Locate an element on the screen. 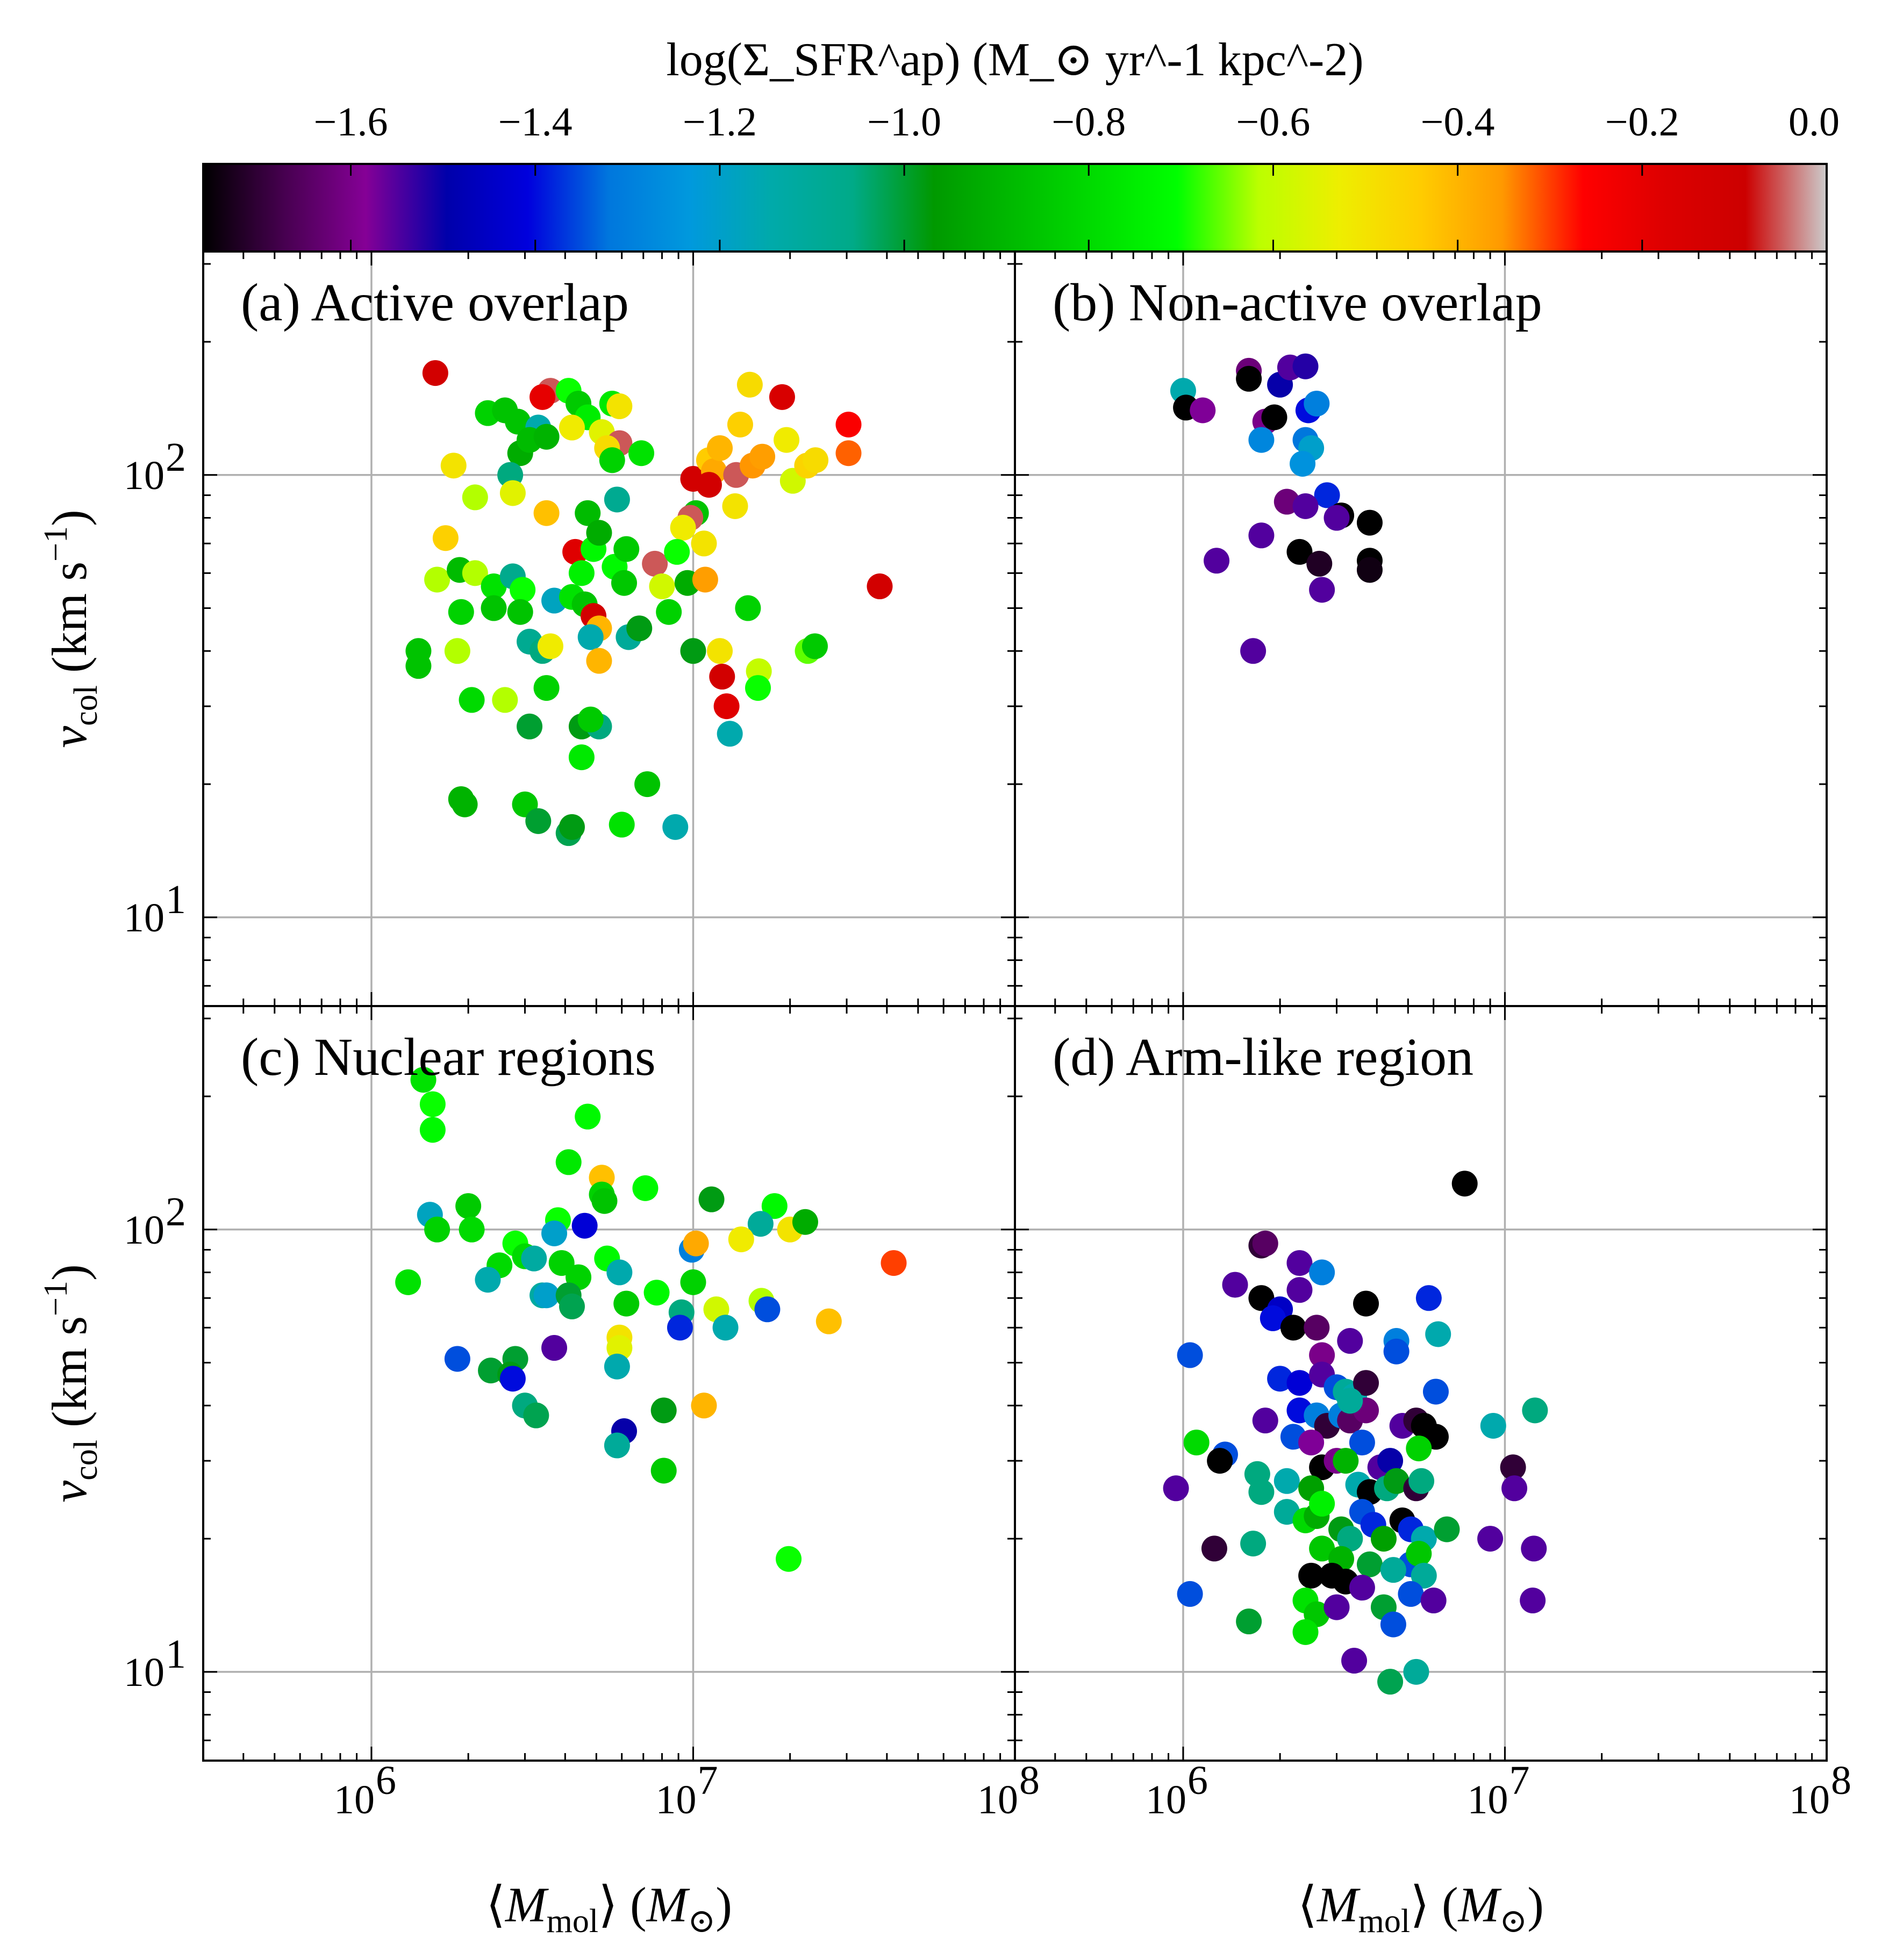  x-tick-label-exponent: 7 is located at coordinates (707, 1781).